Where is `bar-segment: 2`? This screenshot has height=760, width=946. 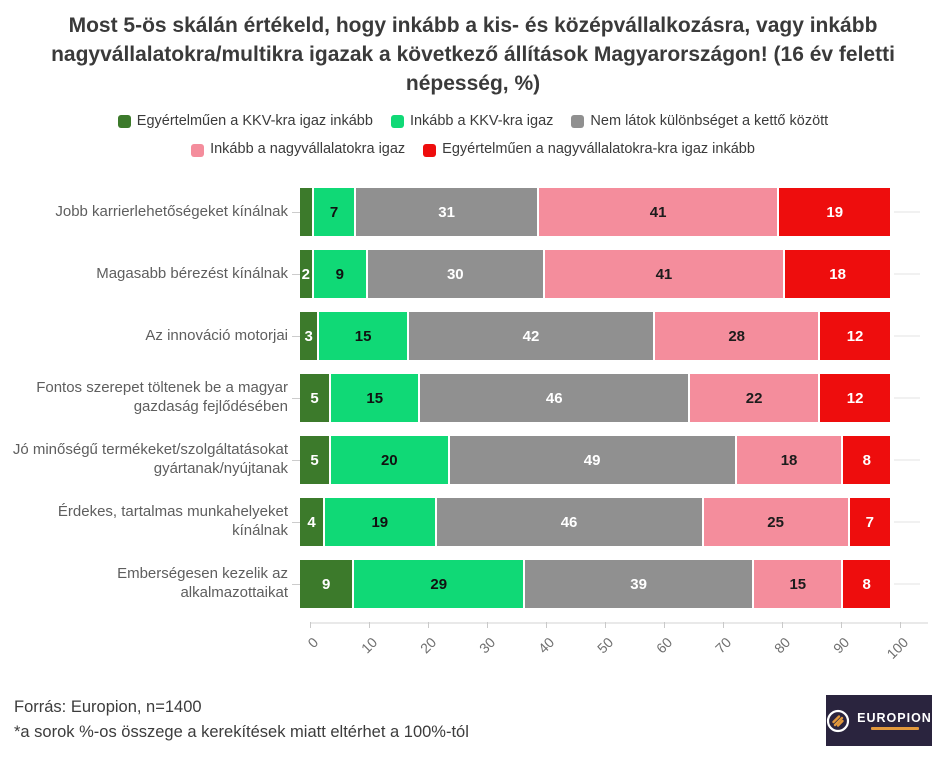
bar-segment: 2 is located at coordinates (306, 274).